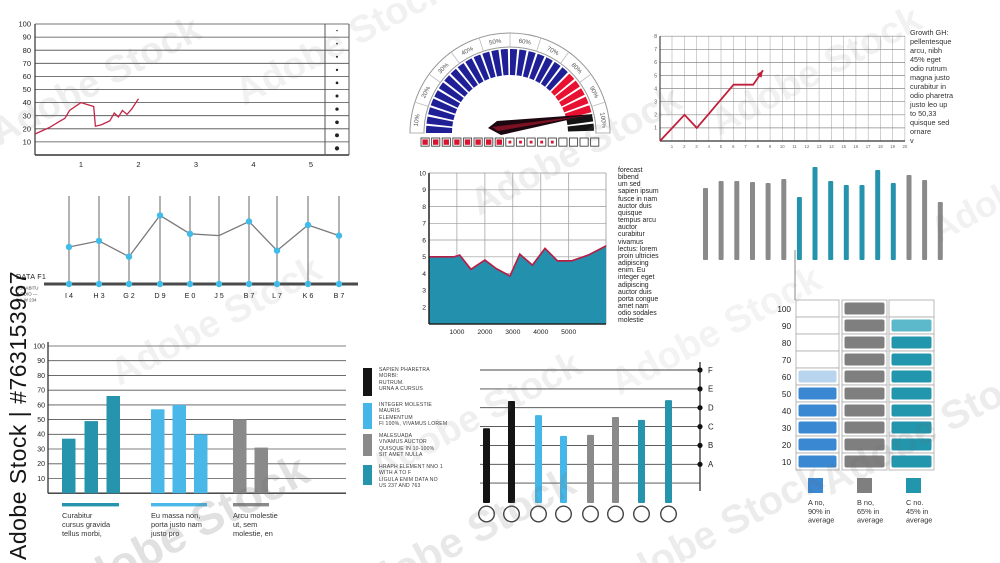 This screenshot has height=563, width=1000. I want to click on svg-text: B no,, so click(865, 502).